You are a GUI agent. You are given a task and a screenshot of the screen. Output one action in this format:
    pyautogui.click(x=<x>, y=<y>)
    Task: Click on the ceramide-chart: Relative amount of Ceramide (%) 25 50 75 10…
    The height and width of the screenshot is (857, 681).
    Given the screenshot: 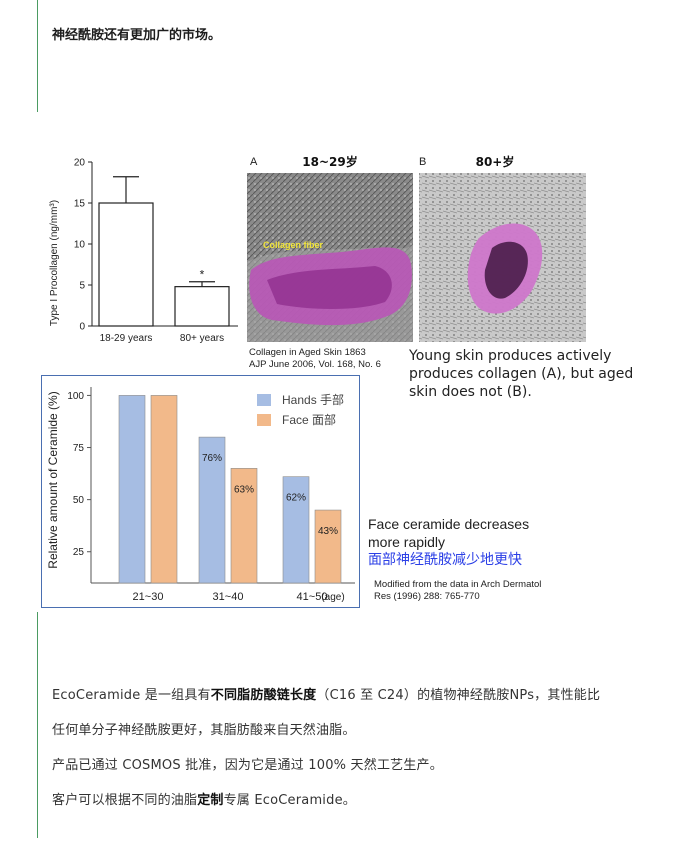 What is the action you would take?
    pyautogui.click(x=200, y=491)
    